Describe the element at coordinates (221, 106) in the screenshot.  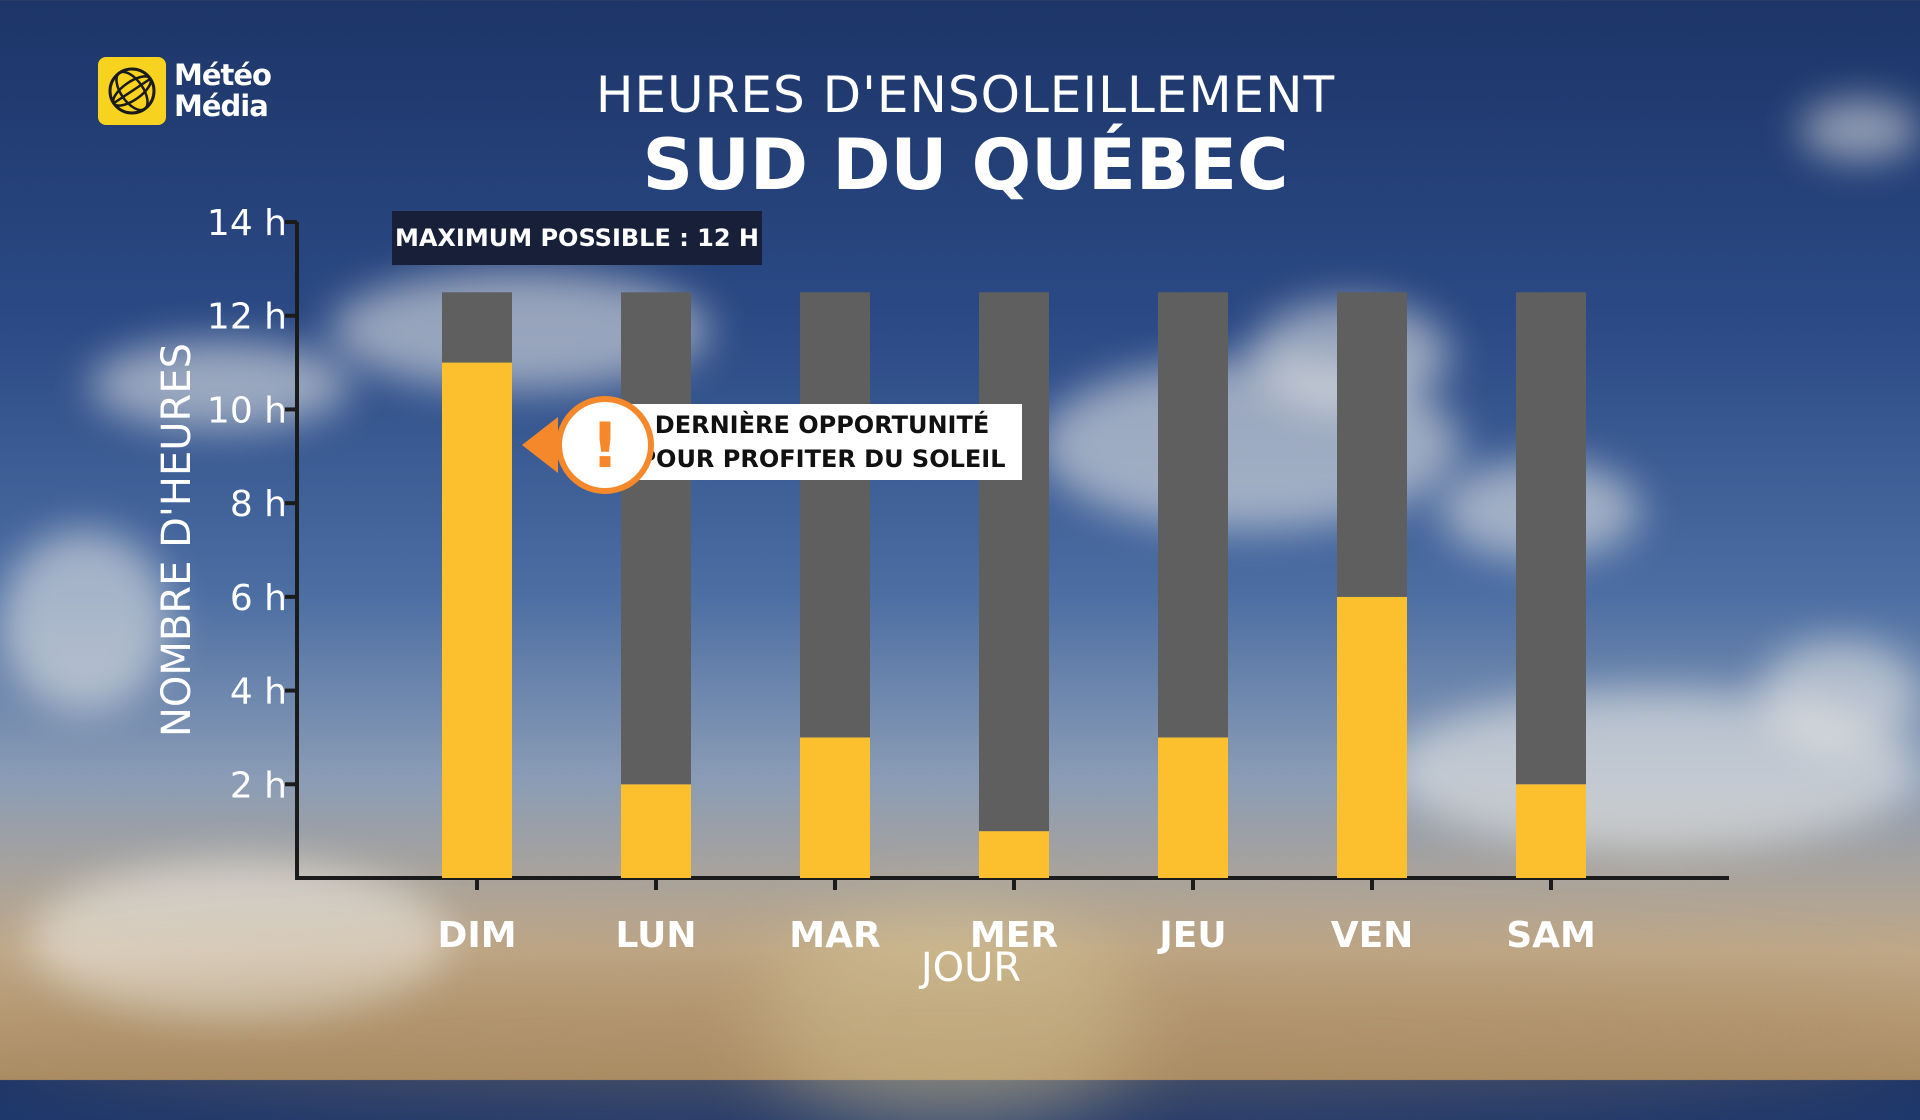
I see `logo-line-2: Média` at that location.